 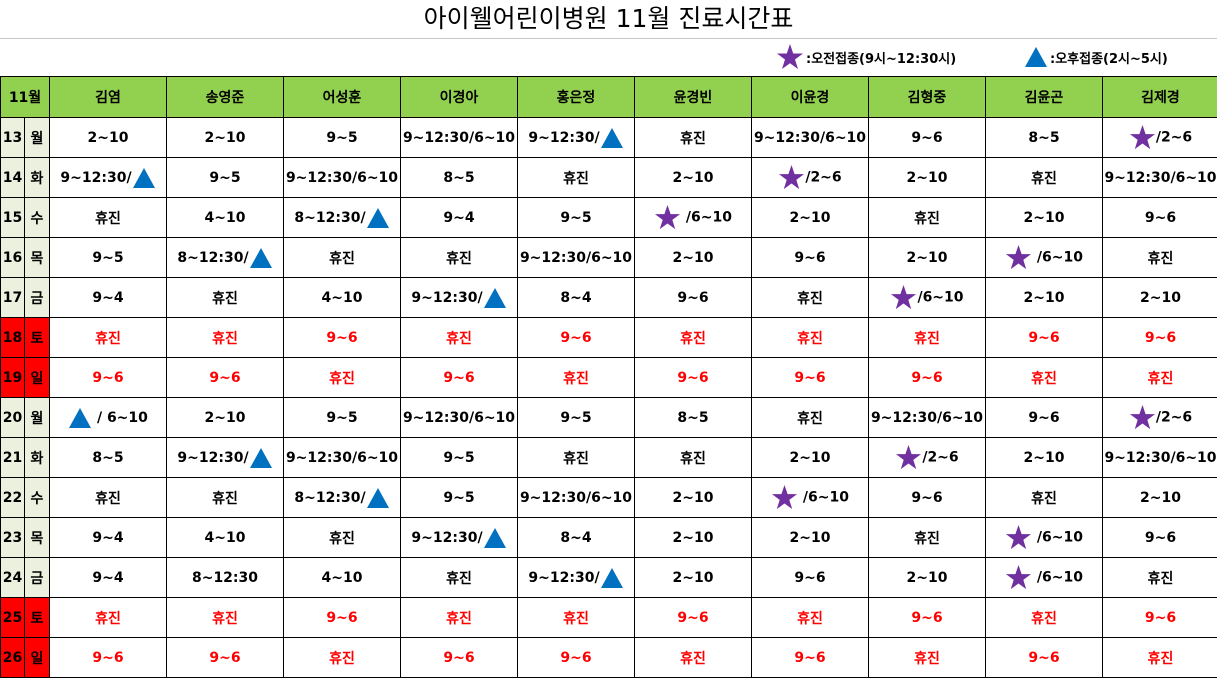 What do you see at coordinates (108, 577) in the screenshot?
I see `schedule-cell: 9~4` at bounding box center [108, 577].